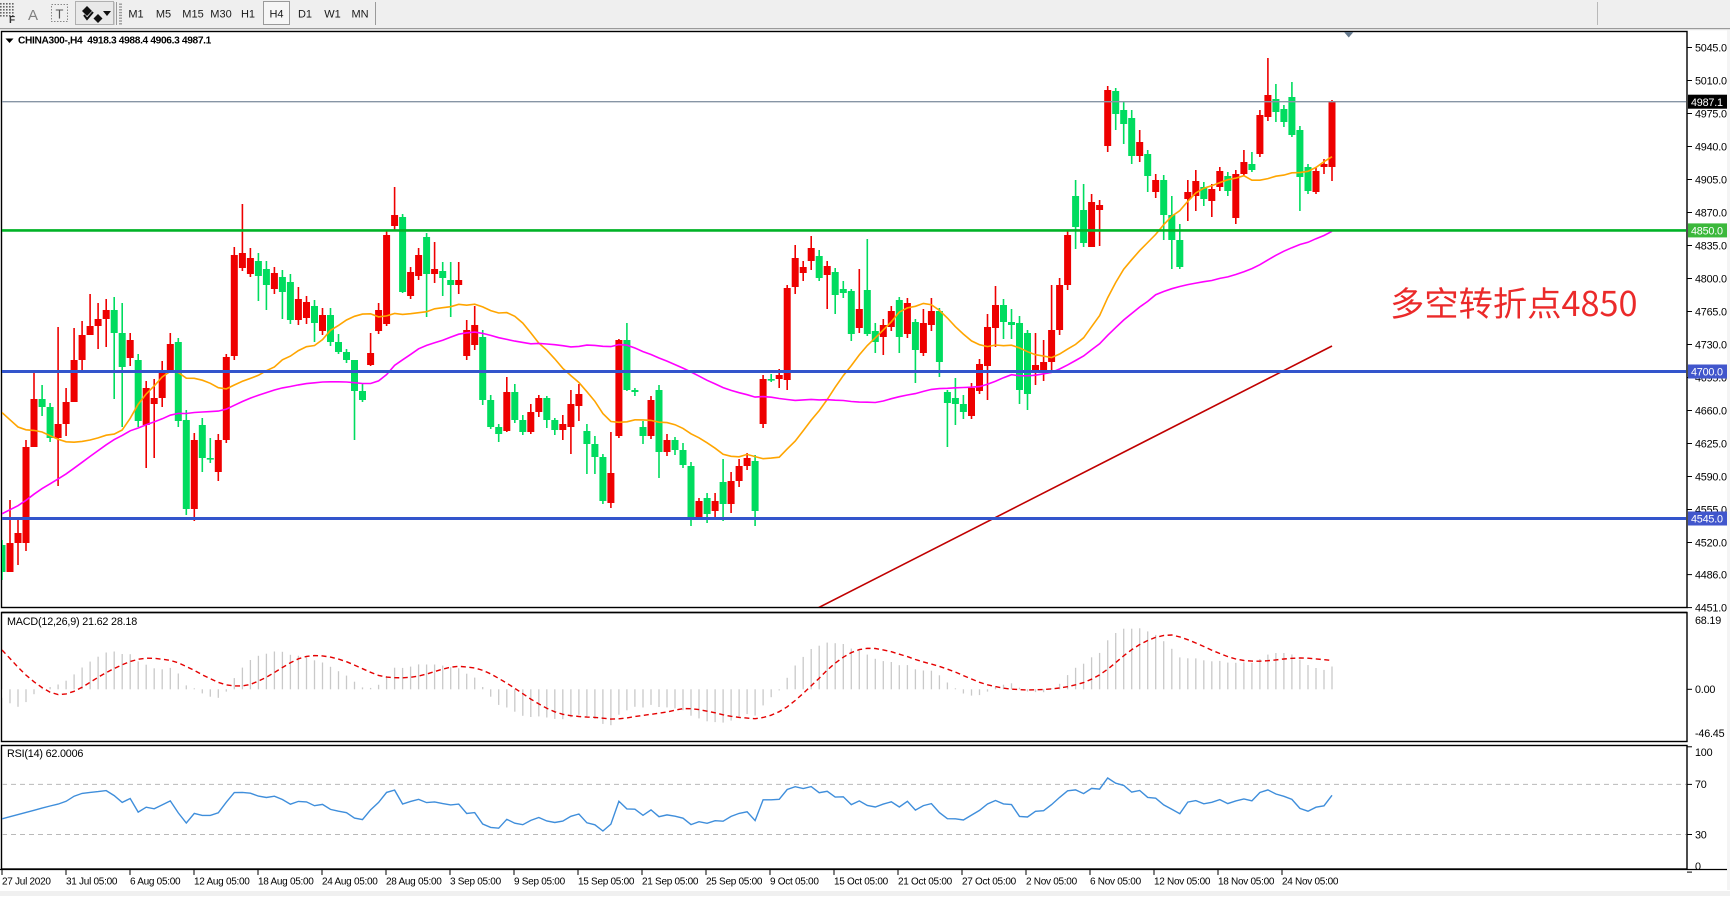  I want to click on svg-text: H1, so click(248, 15).